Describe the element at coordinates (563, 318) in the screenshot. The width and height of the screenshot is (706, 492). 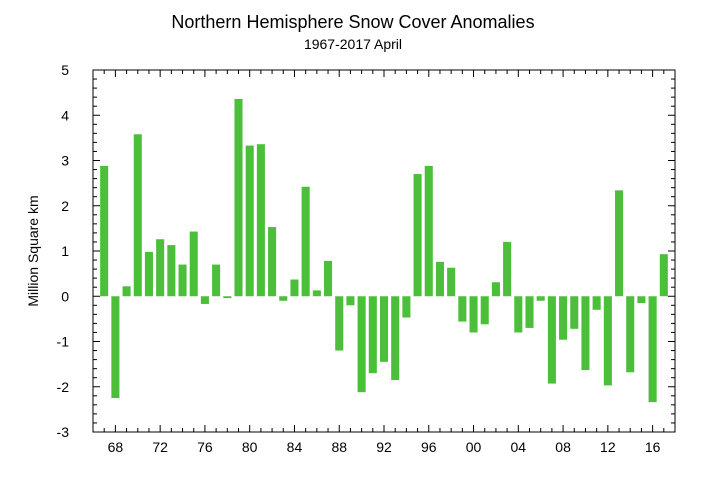
I see `bar-2008` at that location.